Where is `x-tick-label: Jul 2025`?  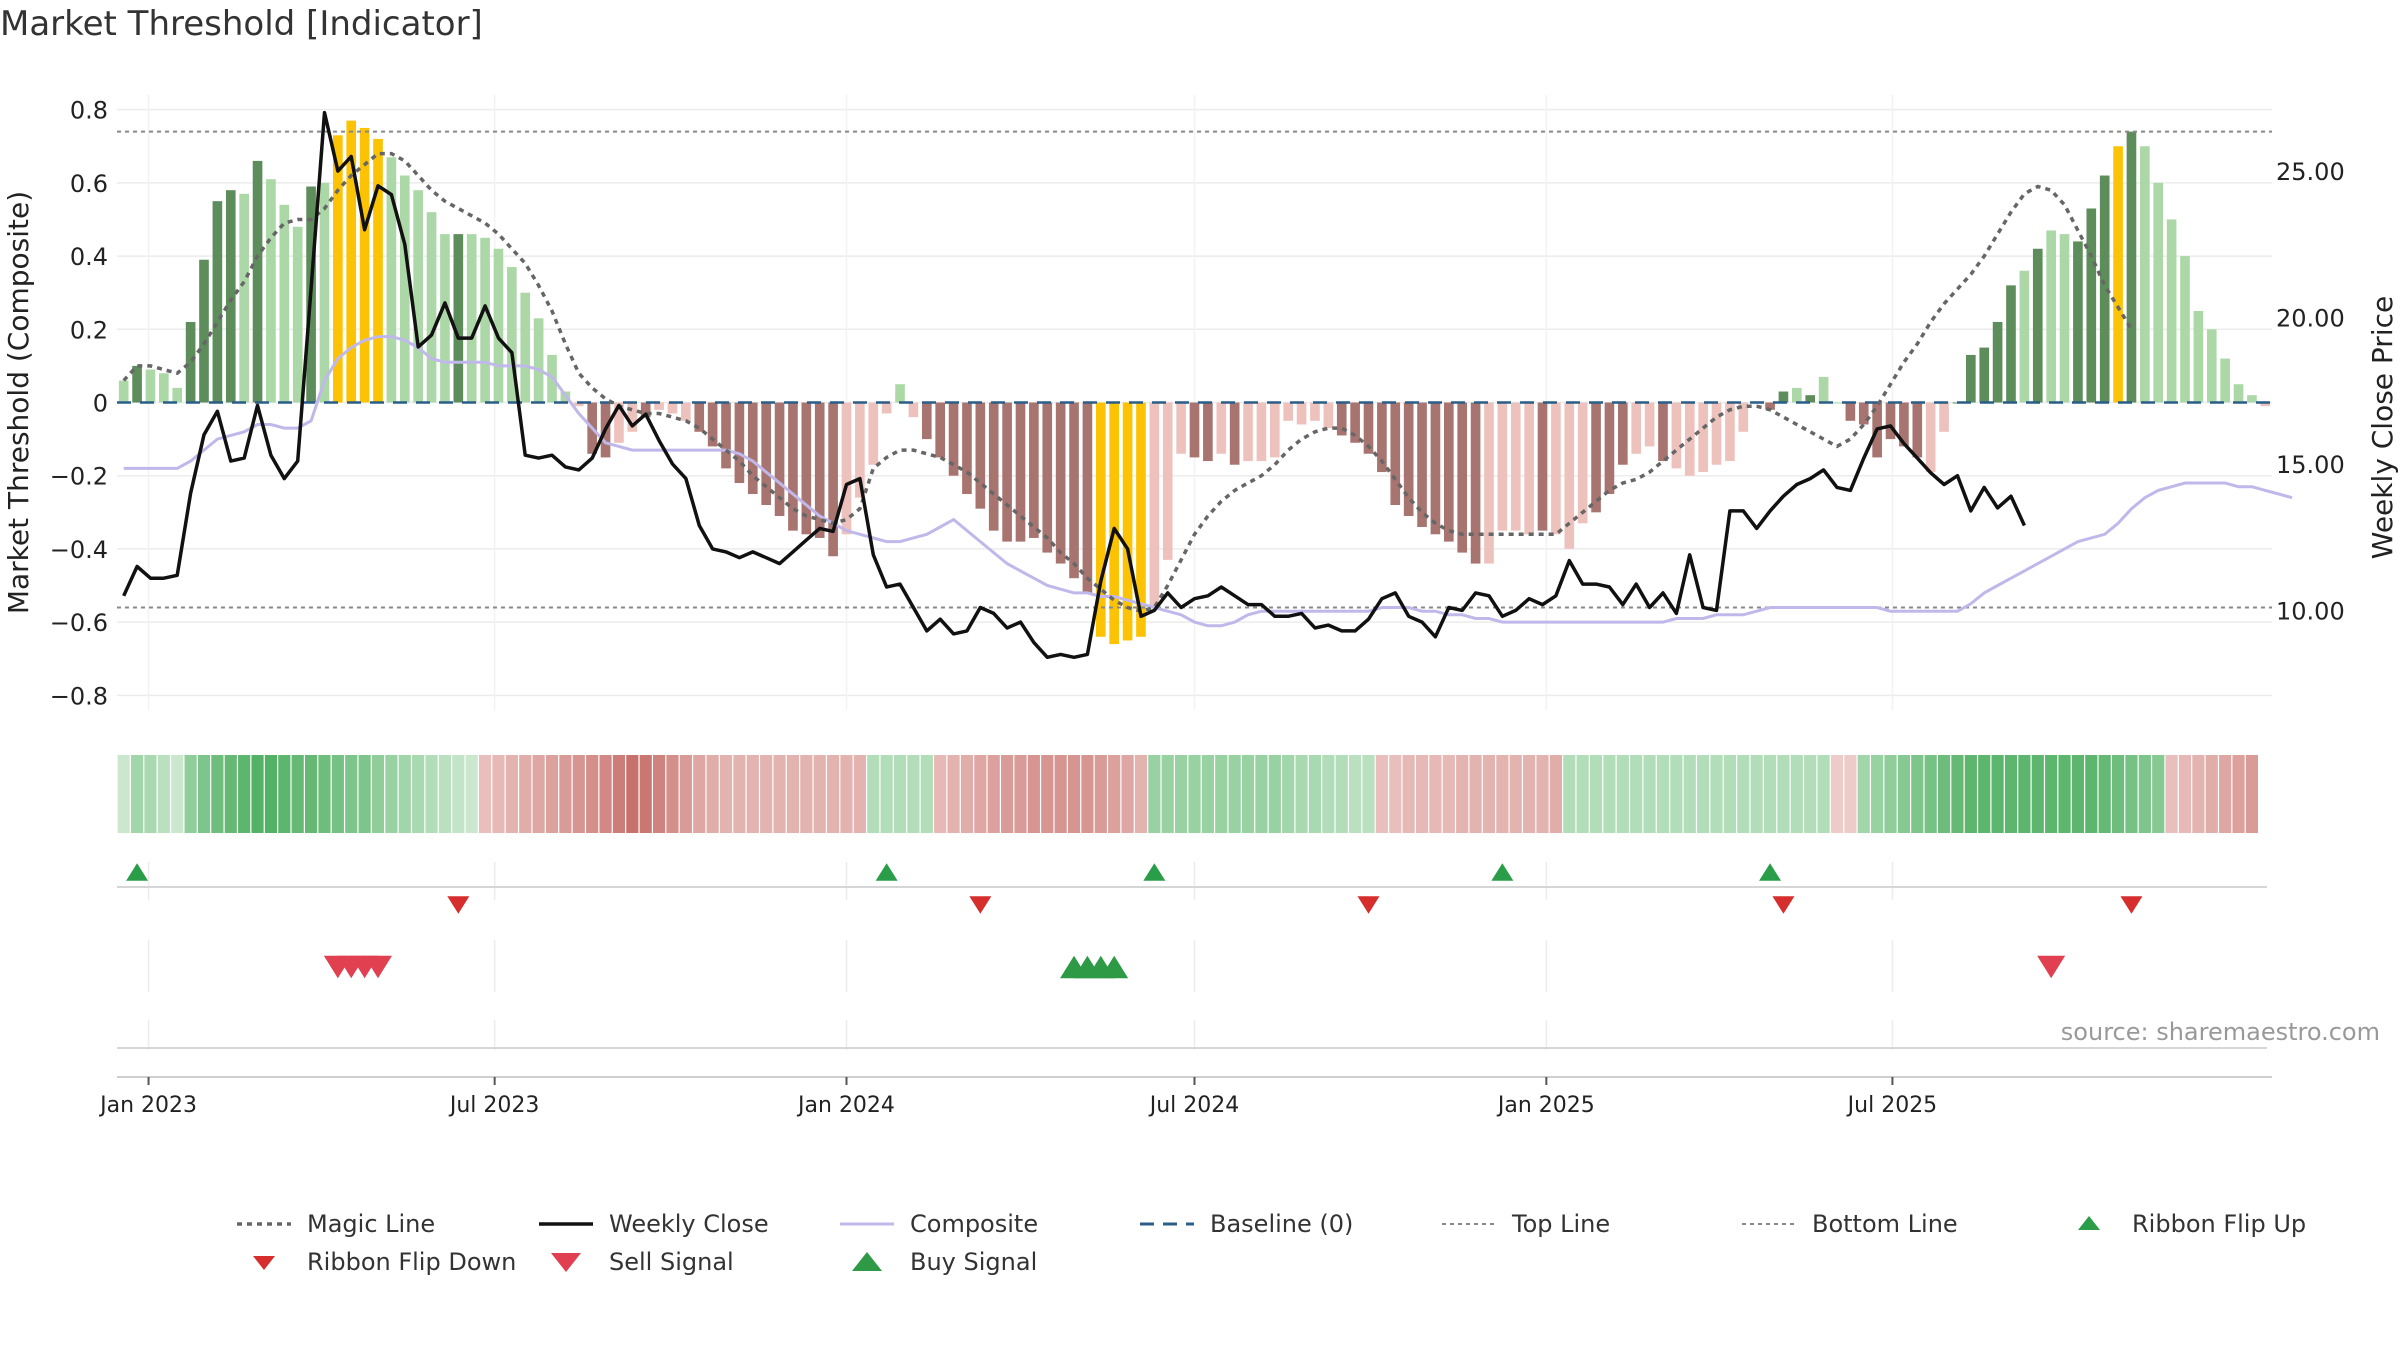 x-tick-label: Jul 2025 is located at coordinates (1892, 1105).